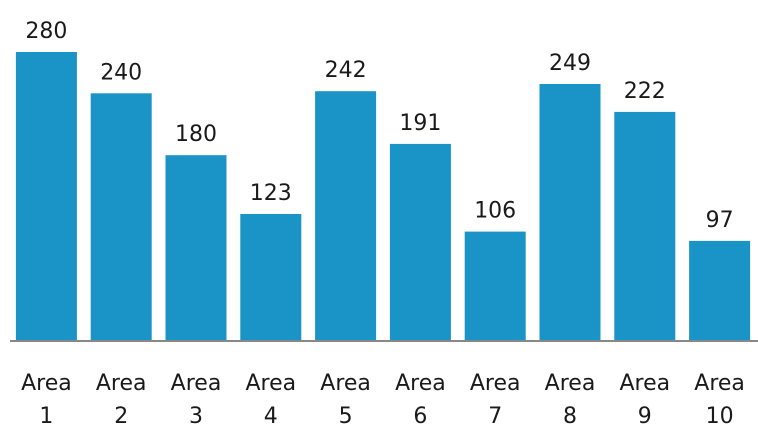 The image size is (758, 426). I want to click on x-tick-label-7-line-2: 7, so click(495, 415).